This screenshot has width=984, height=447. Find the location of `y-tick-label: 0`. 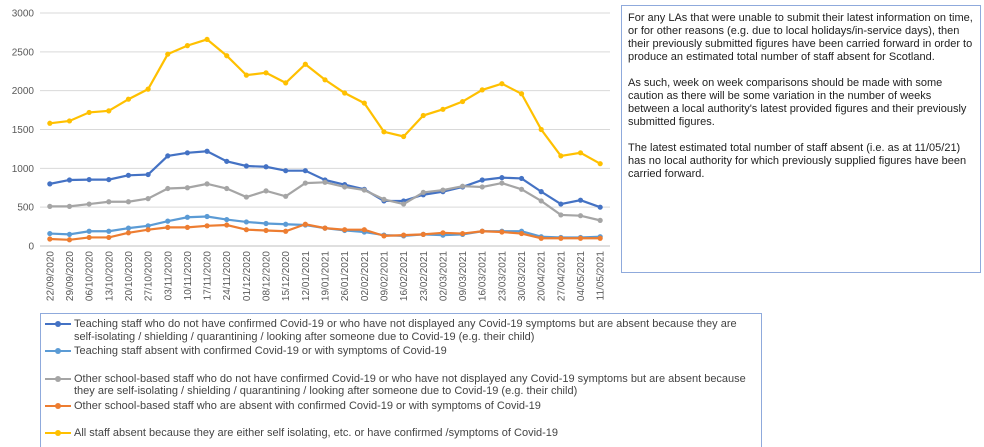

y-tick-label: 0 is located at coordinates (31, 247).